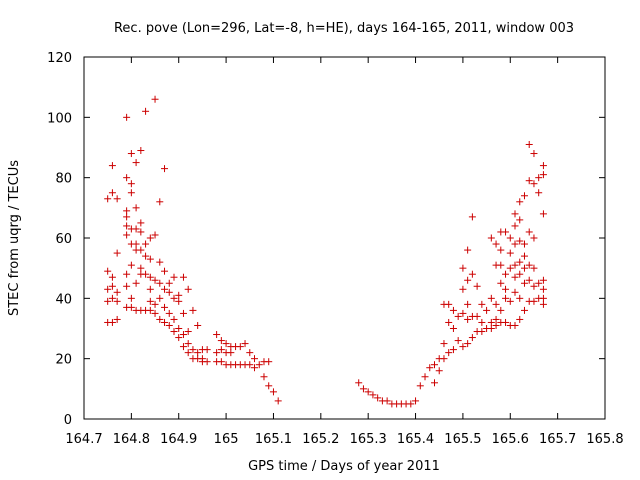  I want to click on x-tick-label: 165.7, so click(557, 439).